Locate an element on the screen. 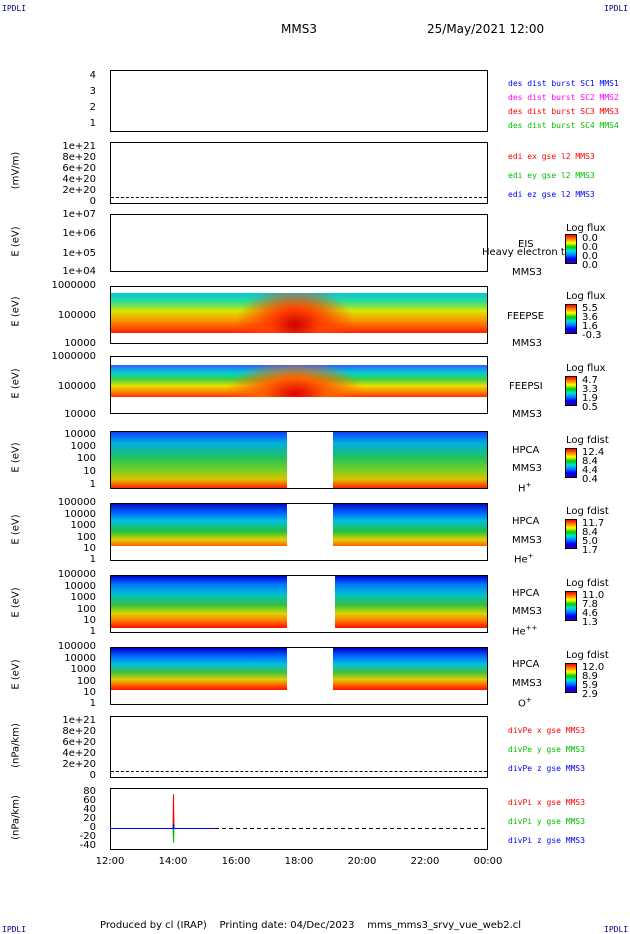  footer-script: mms_mms3_srvy_vue_web2.cl is located at coordinates (444, 925).